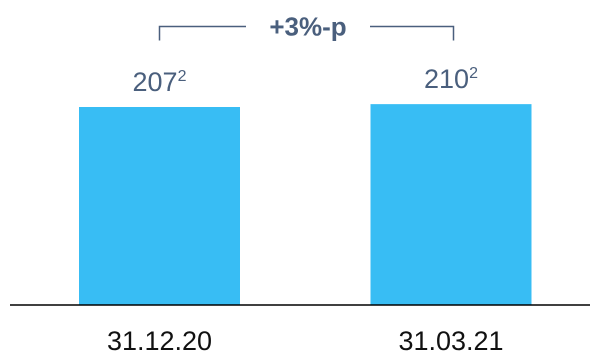  I want to click on value-label-31.03.21: 2102, so click(451, 79).